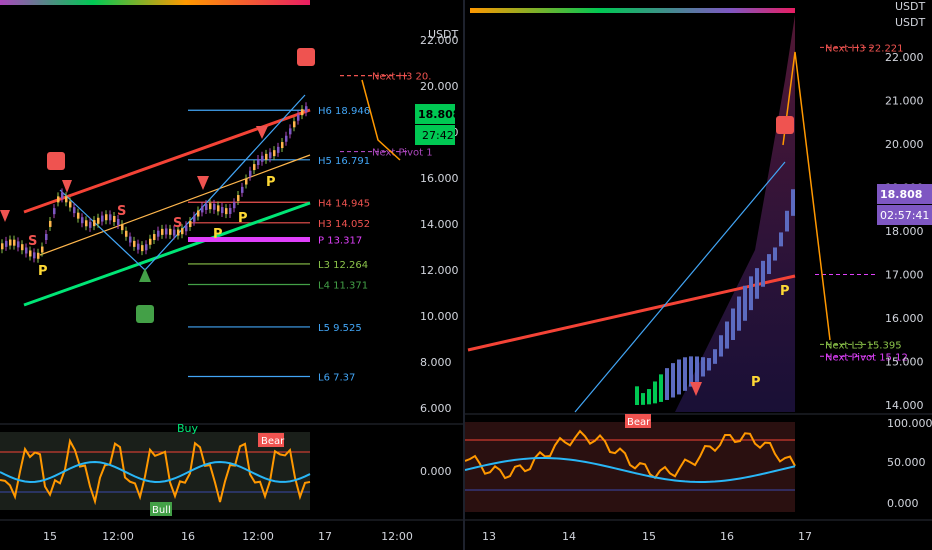 This screenshot has height=550, width=932. I want to click on price-tag, so click(904, 194).